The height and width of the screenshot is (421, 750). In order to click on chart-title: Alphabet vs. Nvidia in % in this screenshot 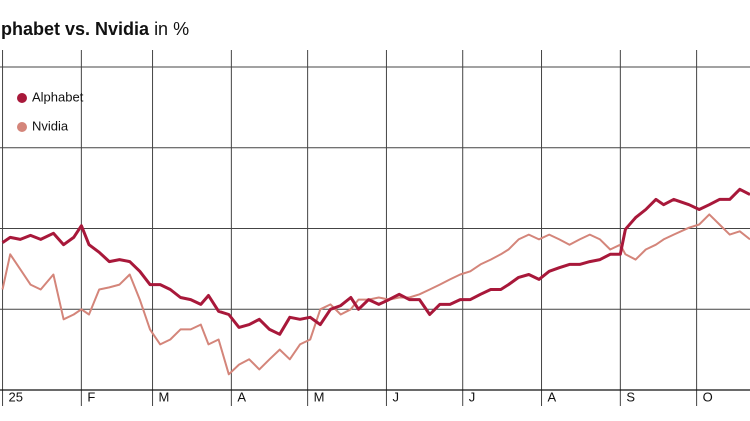, I will do `click(94, 29)`.